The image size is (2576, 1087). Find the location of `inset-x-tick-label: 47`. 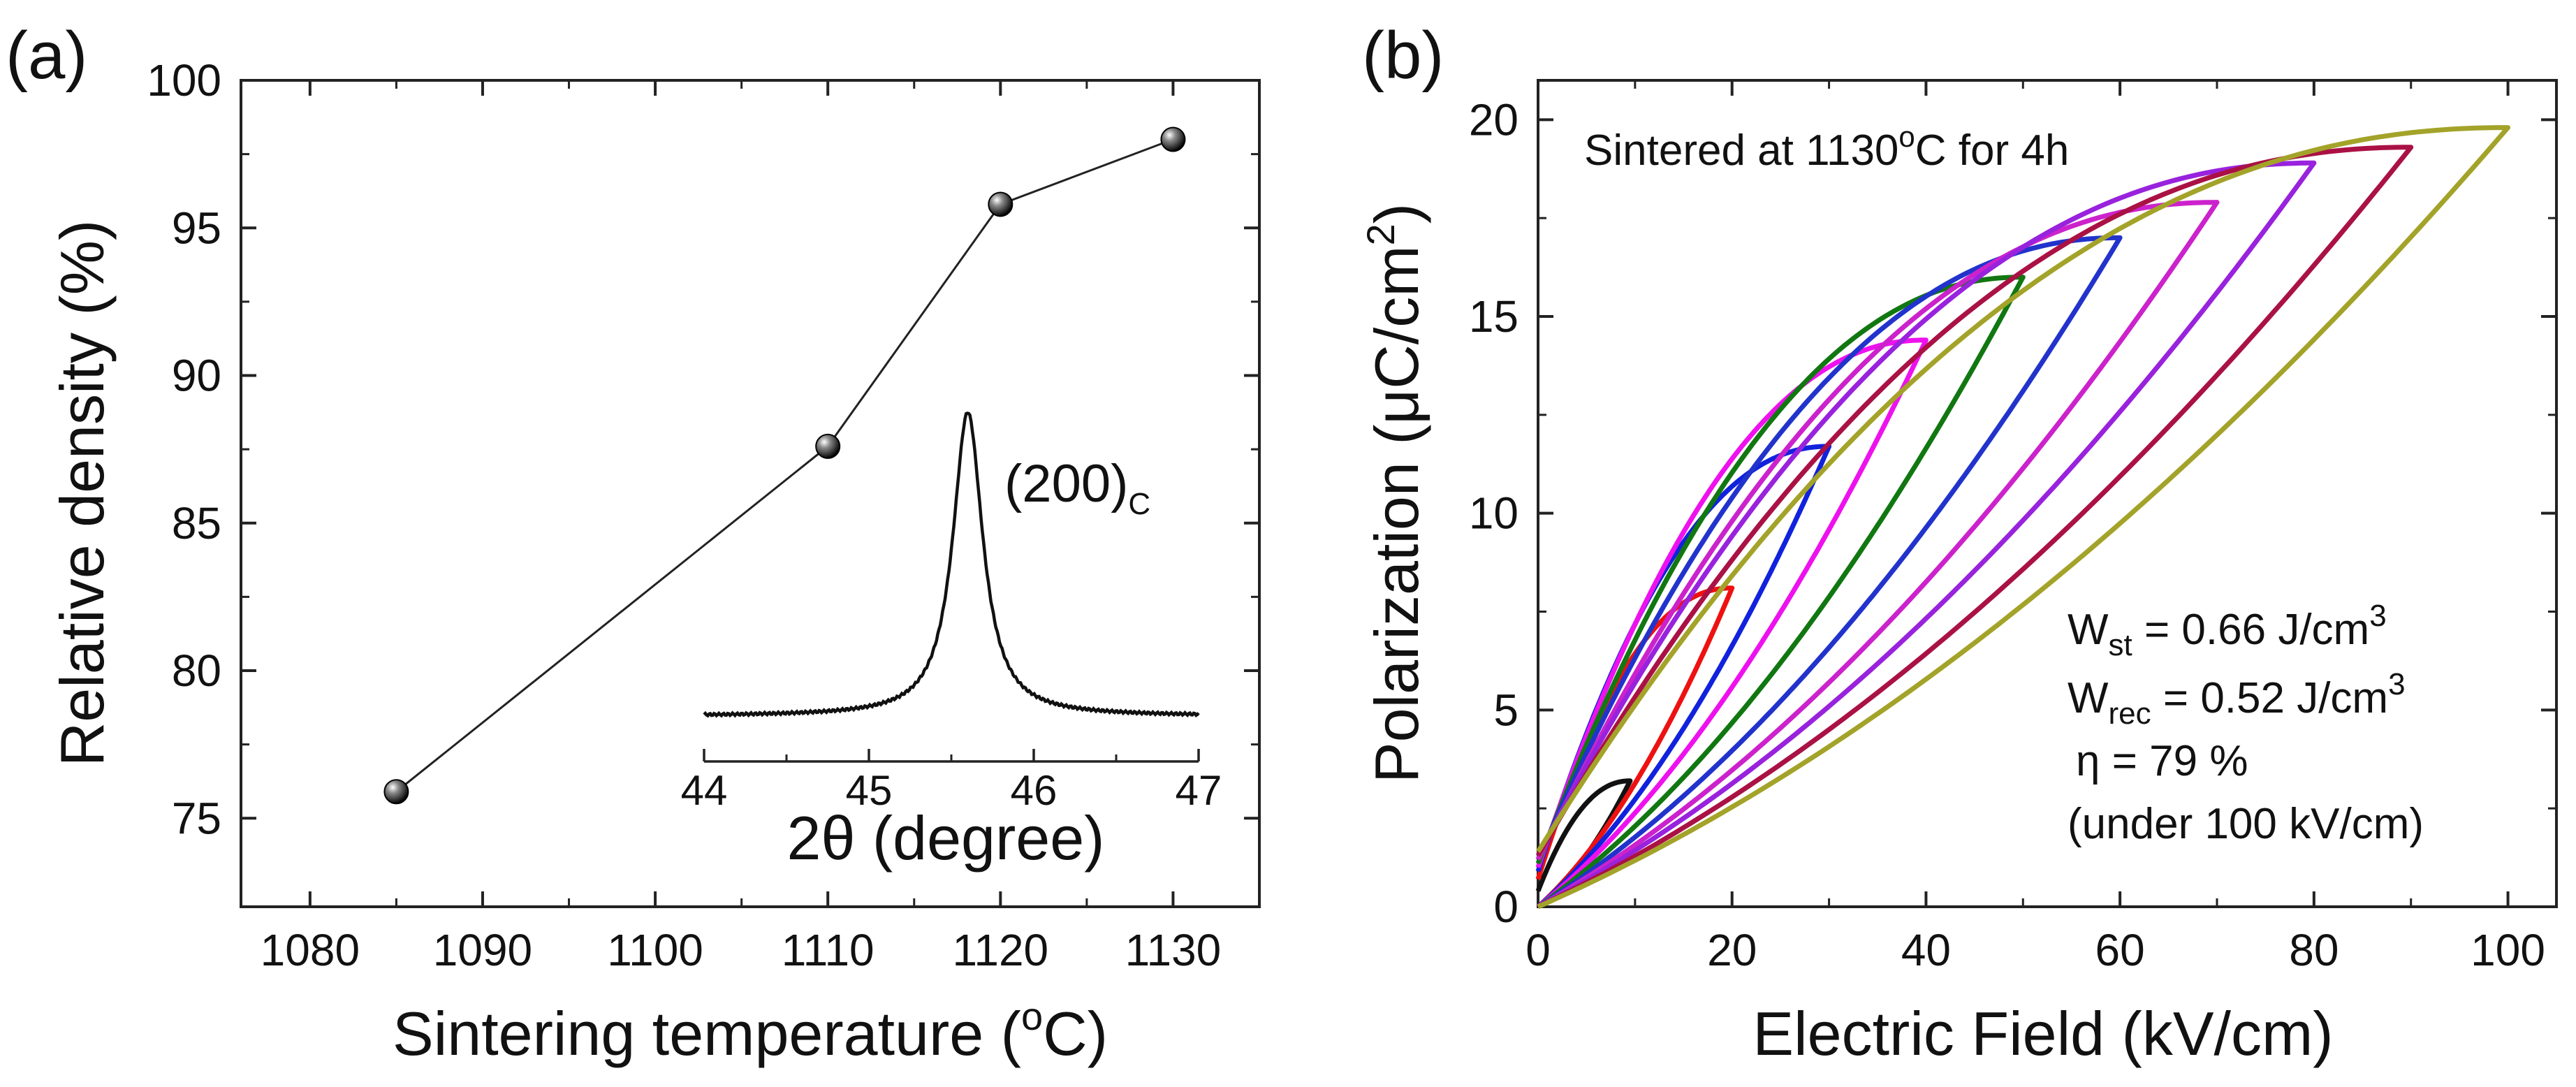

inset-x-tick-label: 47 is located at coordinates (1199, 791).